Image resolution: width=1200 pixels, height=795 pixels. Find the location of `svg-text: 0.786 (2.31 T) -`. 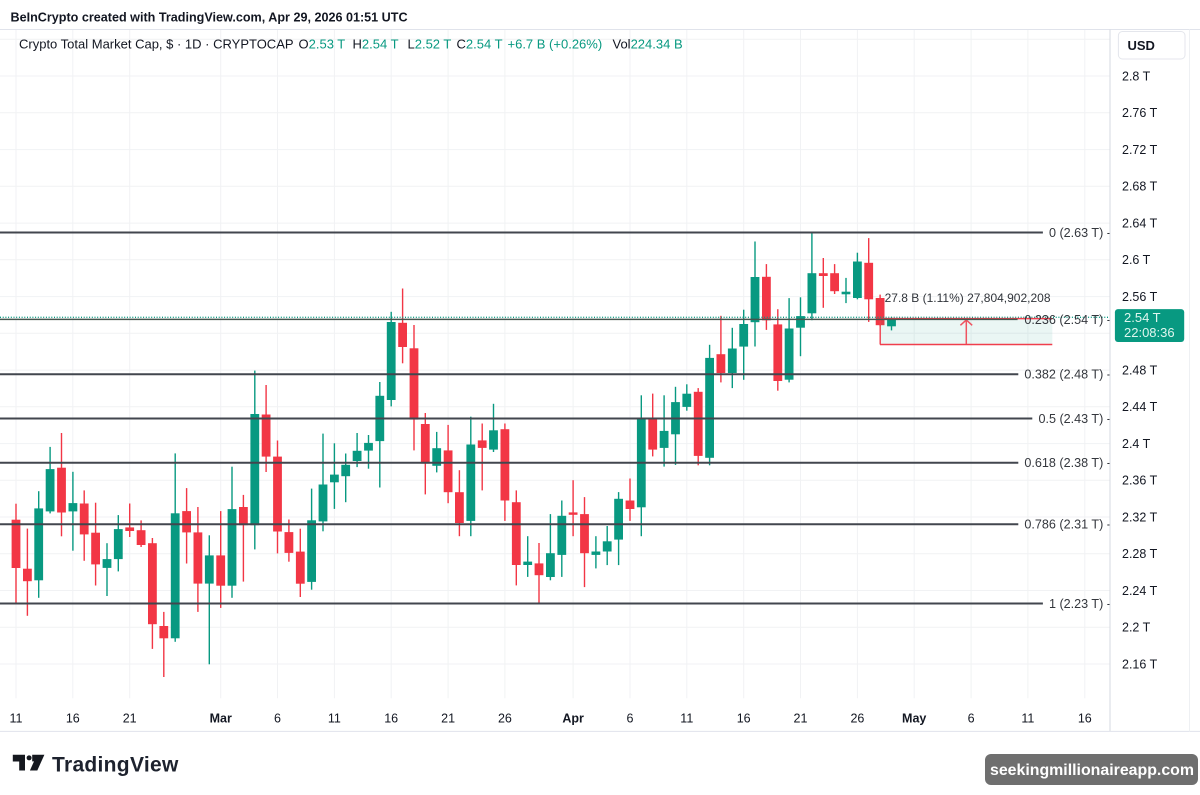

svg-text: 0.786 (2.31 T) - is located at coordinates (1067, 525).